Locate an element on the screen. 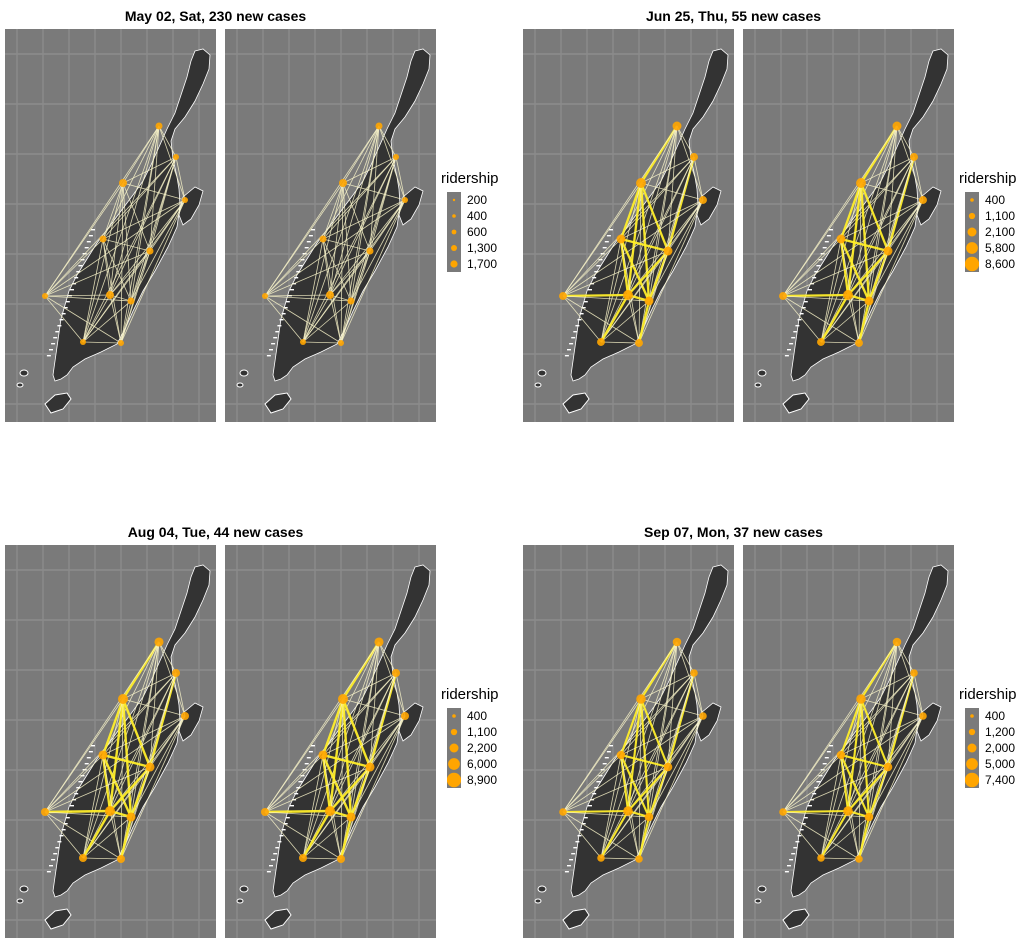 This screenshot has width=1033, height=938. map-panel is located at coordinates (330, 225).